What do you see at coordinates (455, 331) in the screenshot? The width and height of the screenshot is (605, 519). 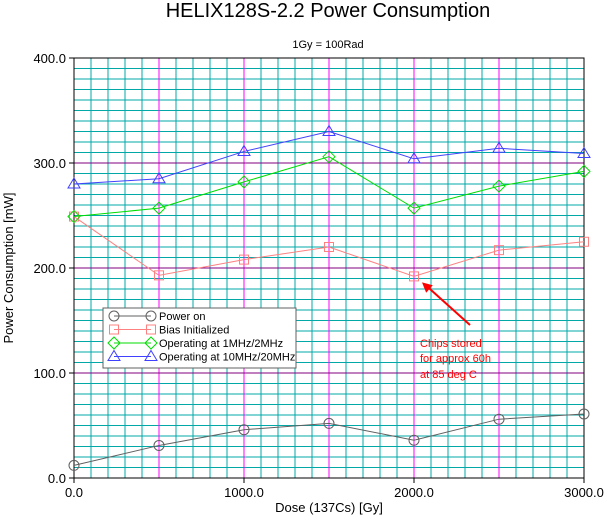 I see `annotation: Chips stored for approx 60h at 85 deg C` at bounding box center [455, 331].